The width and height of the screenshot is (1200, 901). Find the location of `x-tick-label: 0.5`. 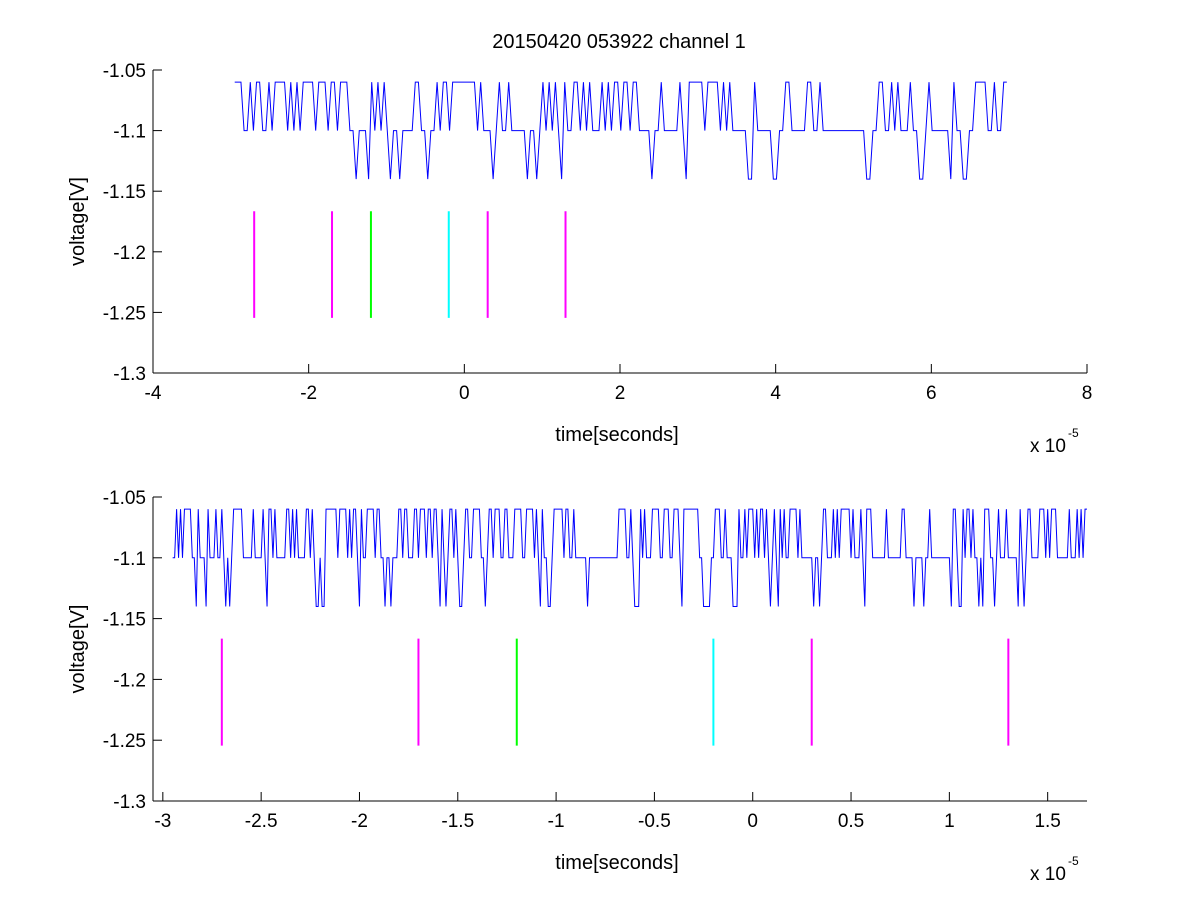

x-tick-label: 0.5 is located at coordinates (851, 821).